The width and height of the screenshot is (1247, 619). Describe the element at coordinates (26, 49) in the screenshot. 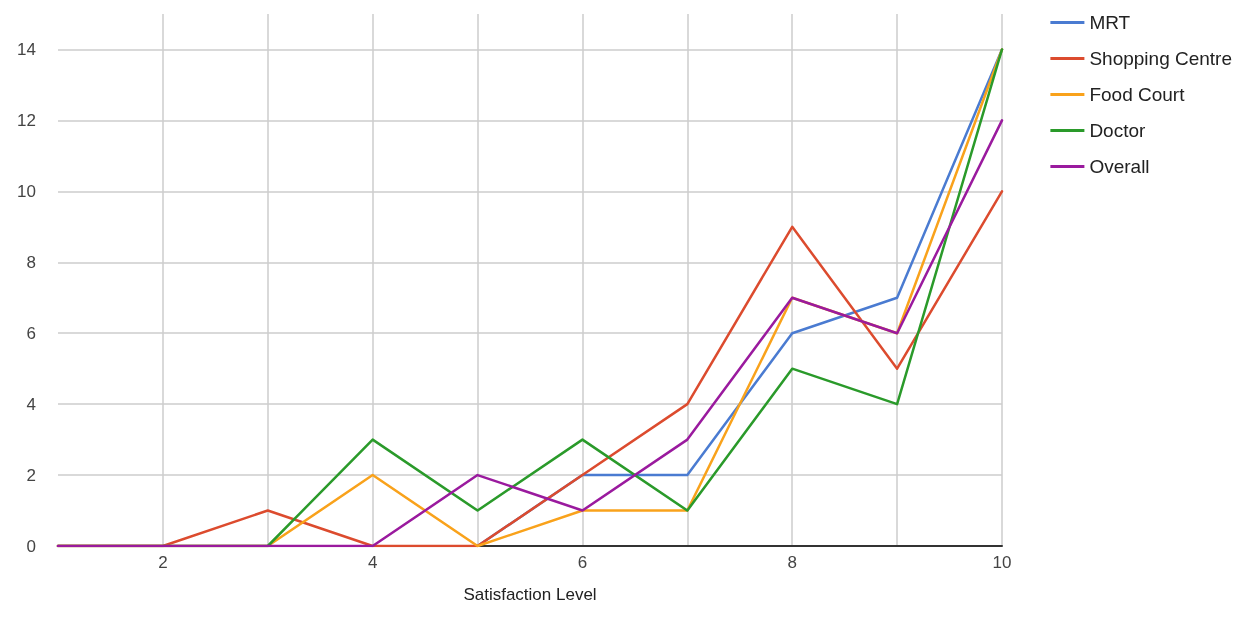

I see `y-tick-label: 14` at that location.